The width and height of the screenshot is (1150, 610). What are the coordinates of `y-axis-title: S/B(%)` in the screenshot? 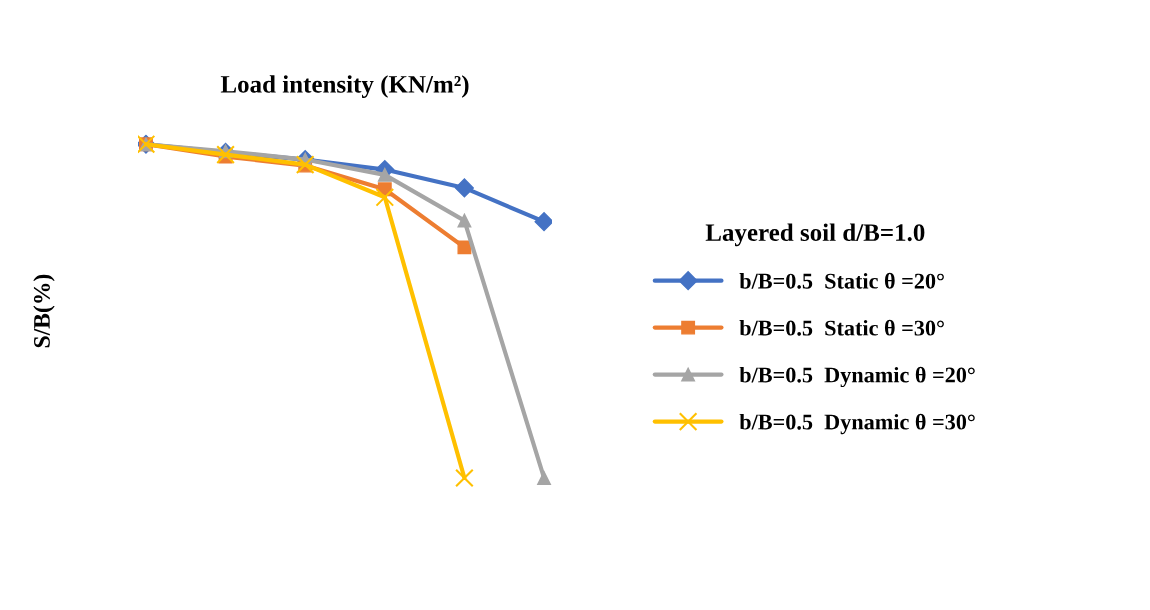 It's located at (44, 311).